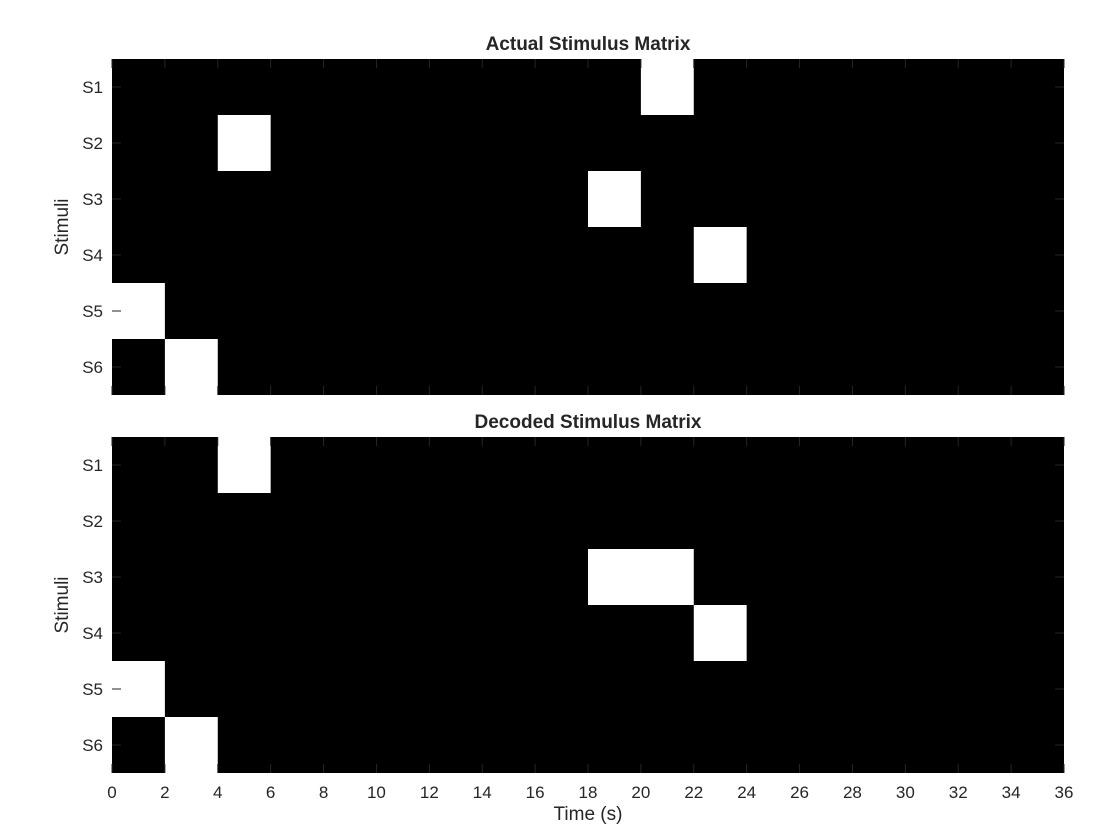 The width and height of the screenshot is (1120, 840). I want to click on x-tick-label-34: 34, so click(1011, 792).